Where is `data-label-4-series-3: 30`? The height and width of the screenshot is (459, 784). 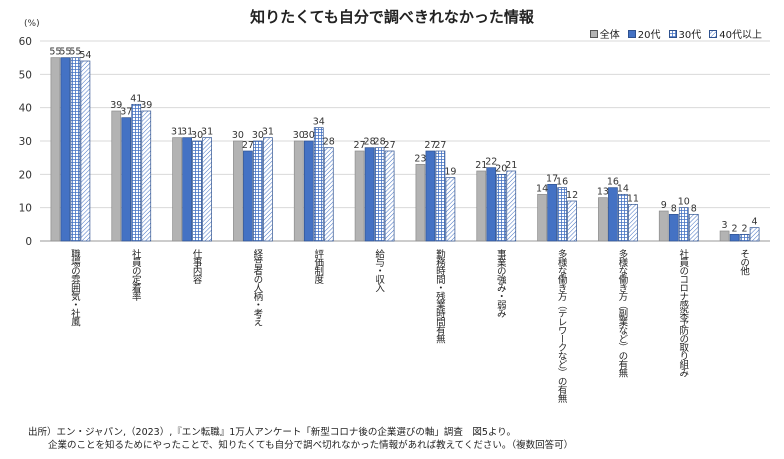 data-label-4-series-3: 30 is located at coordinates (258, 135).